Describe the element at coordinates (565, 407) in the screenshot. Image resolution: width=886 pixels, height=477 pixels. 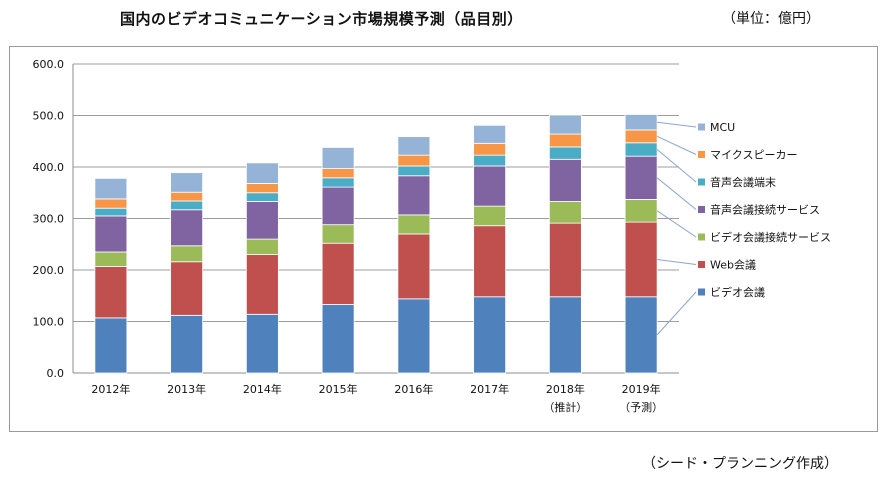
I see `x-tick-label: （推計）` at that location.